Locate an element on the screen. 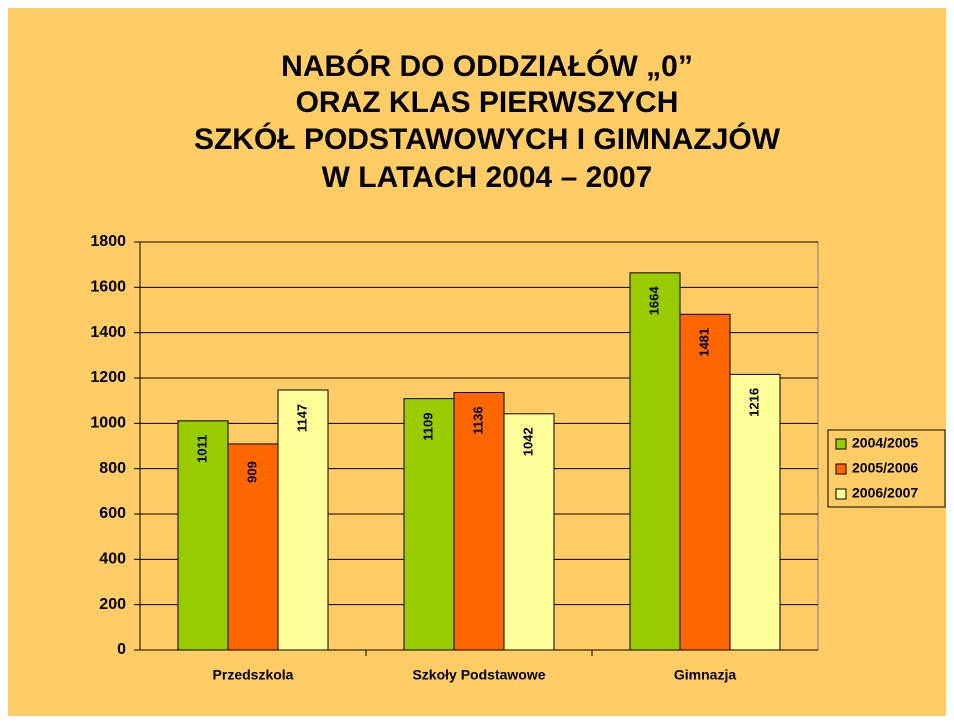 The width and height of the screenshot is (954, 724). x-tick-label: Szkoły Podstawowe is located at coordinates (478, 675).